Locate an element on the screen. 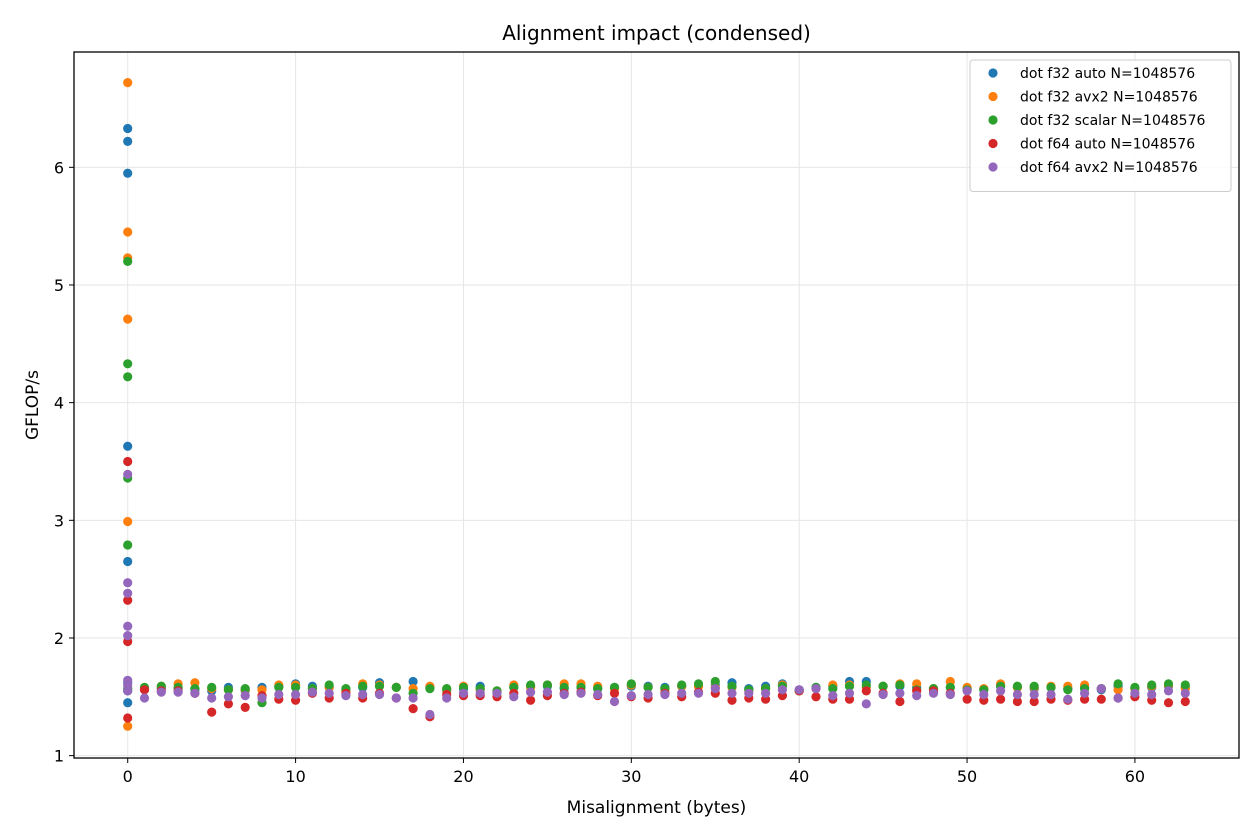  legend-entry-label: dot f64 auto N=1048576 is located at coordinates (1107, 145).